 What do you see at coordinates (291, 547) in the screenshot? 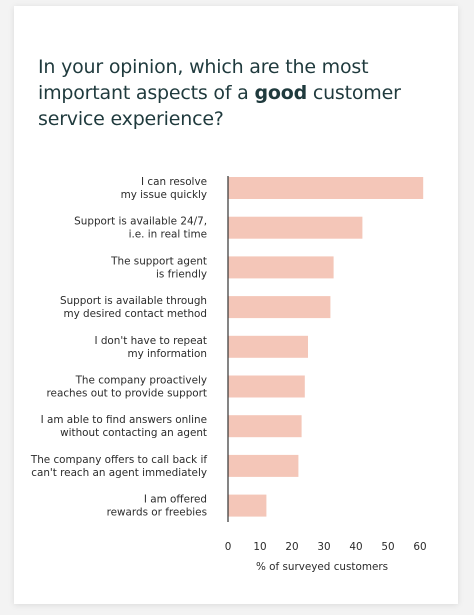
I see `x-tick-label-20: 20` at bounding box center [291, 547].